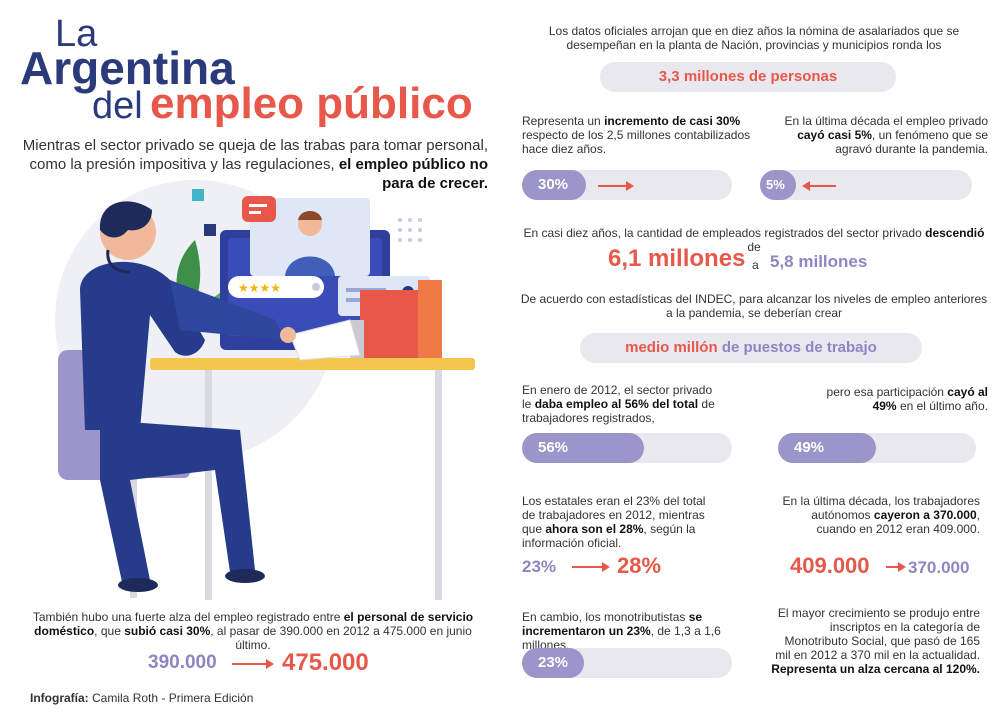 Image resolution: width=1000 pixels, height=721 pixels. Describe the element at coordinates (604, 617) in the screenshot. I see `monotax-text-a: En cambio, los monotributistas` at that location.